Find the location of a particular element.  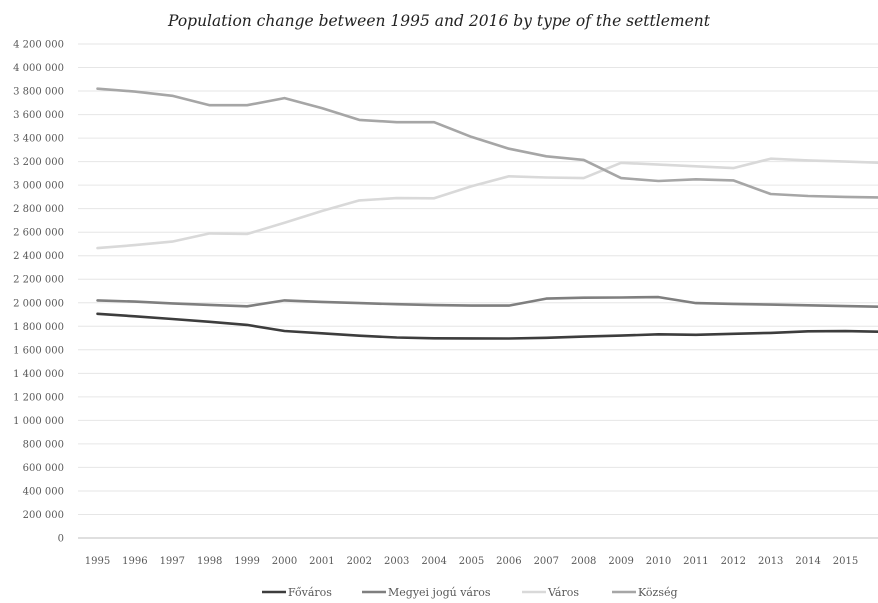

x-tick-label: 1995 is located at coordinates (97, 561).